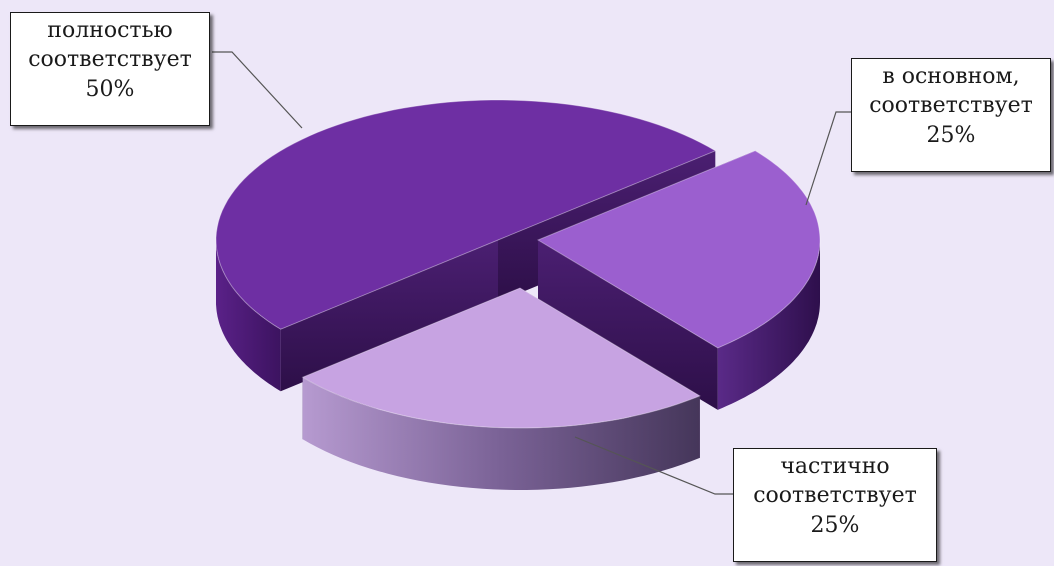  What do you see at coordinates (501, 358) in the screenshot?
I see `pie-slice-partially-compliant-top` at bounding box center [501, 358].